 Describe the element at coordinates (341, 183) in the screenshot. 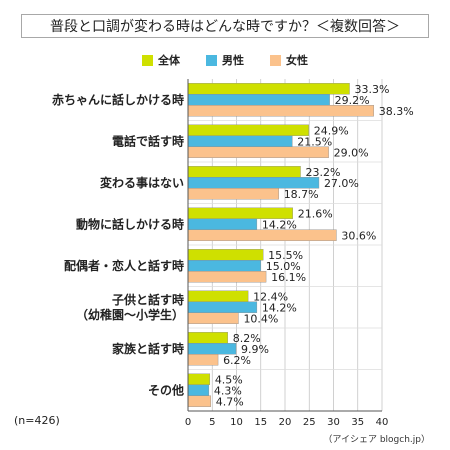

I see `data-label: 27.0%` at that location.